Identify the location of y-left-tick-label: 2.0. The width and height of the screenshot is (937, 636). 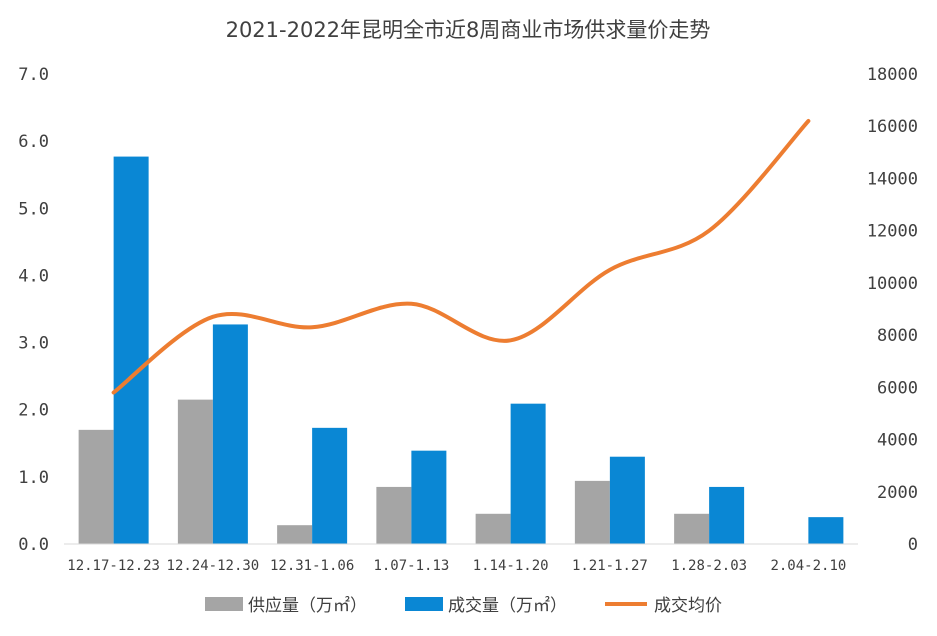
(33, 411).